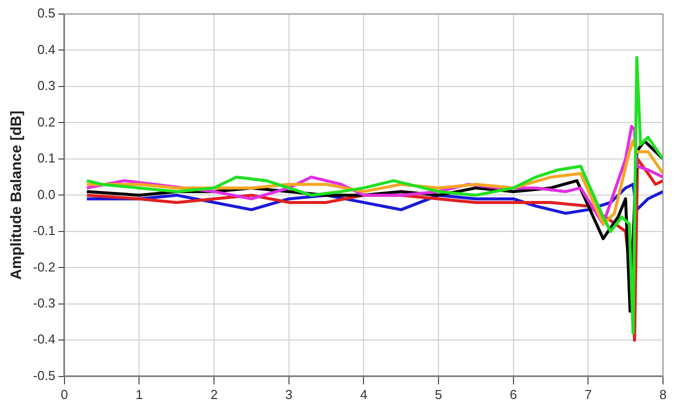 This screenshot has height=412, width=675. What do you see at coordinates (44, 303) in the screenshot?
I see `y-tick-label: -0.3` at bounding box center [44, 303].